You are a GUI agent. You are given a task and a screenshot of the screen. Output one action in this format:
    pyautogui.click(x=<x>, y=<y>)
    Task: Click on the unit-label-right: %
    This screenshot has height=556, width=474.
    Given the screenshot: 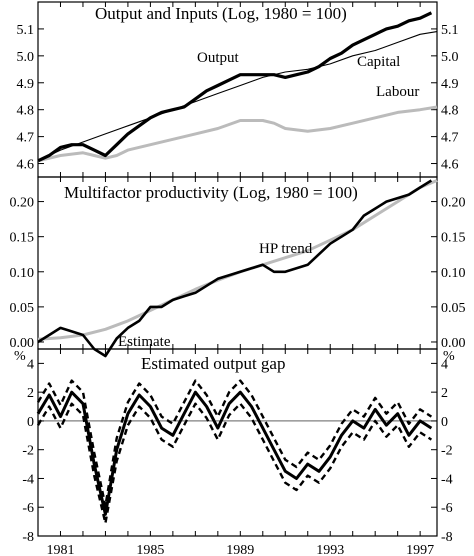 What is the action you would take?
    pyautogui.click(x=449, y=356)
    